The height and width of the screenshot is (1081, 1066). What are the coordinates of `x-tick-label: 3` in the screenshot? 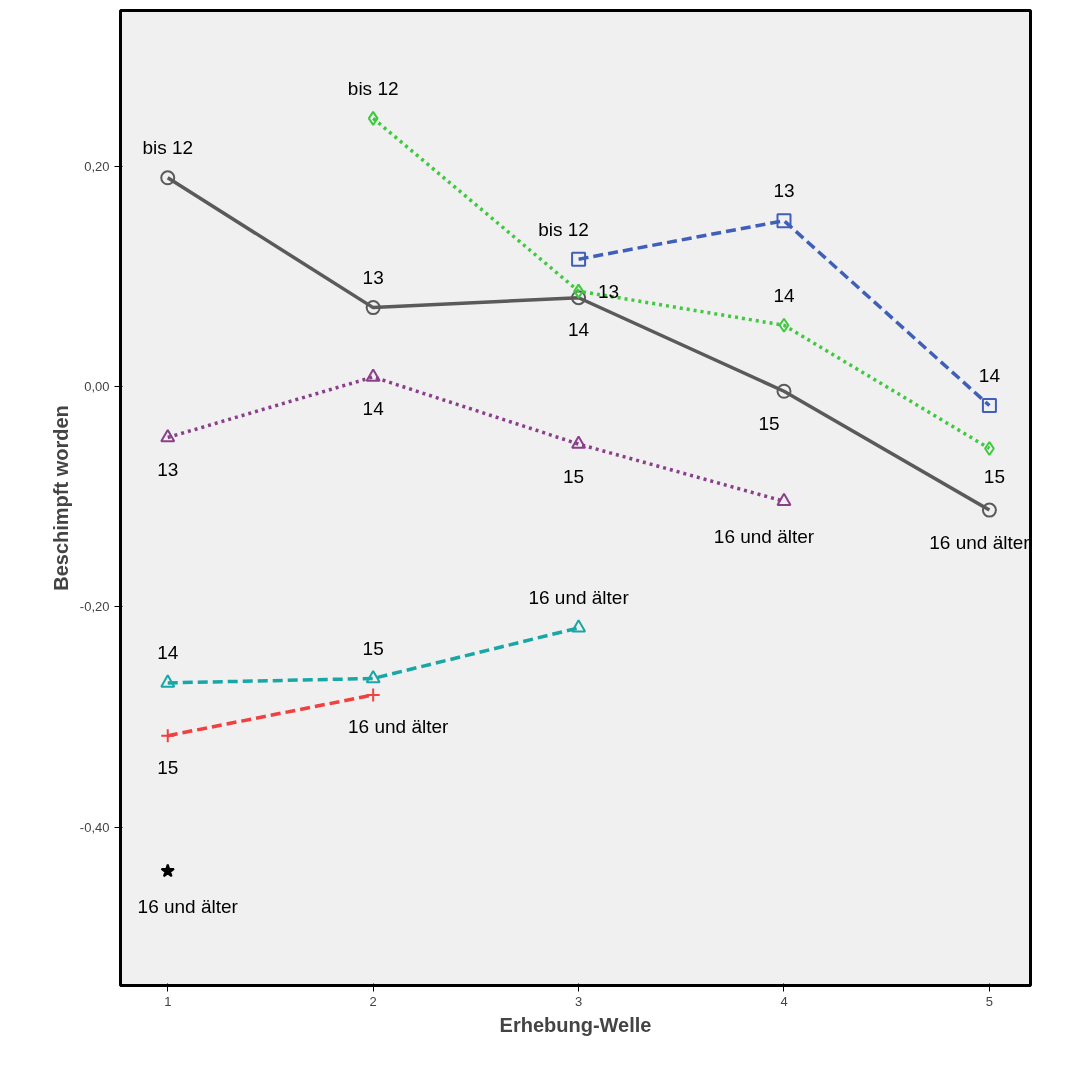 It's located at (578, 1001).